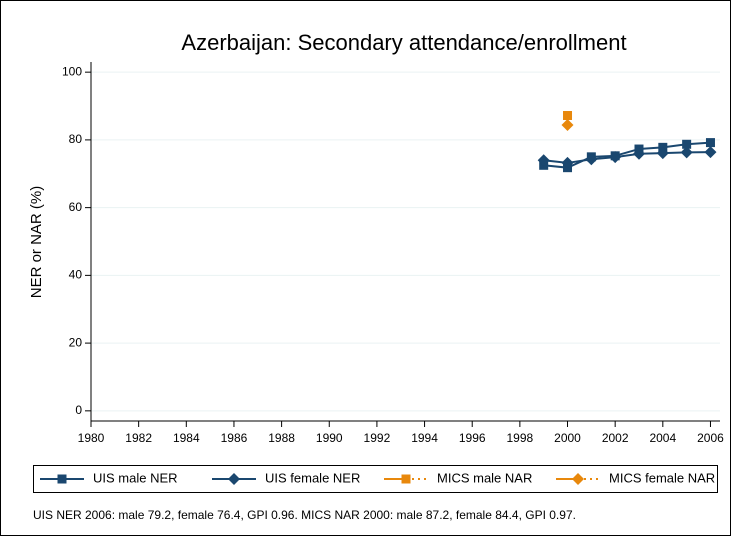 Image resolution: width=731 pixels, height=536 pixels. What do you see at coordinates (662, 477) in the screenshot?
I see `legend-label: MICS female NAR` at bounding box center [662, 477].